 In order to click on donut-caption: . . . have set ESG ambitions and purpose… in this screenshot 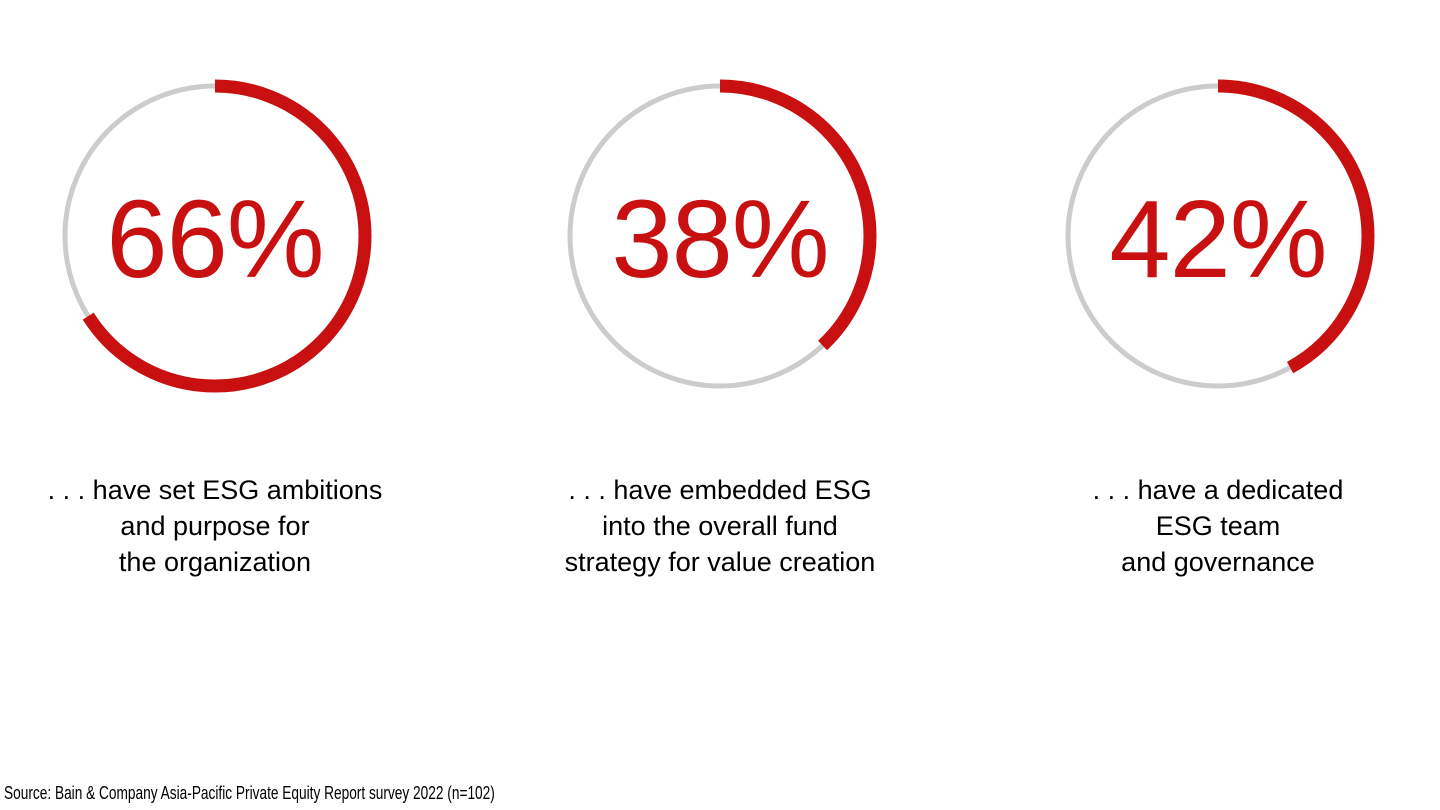, I will do `click(215, 526)`.